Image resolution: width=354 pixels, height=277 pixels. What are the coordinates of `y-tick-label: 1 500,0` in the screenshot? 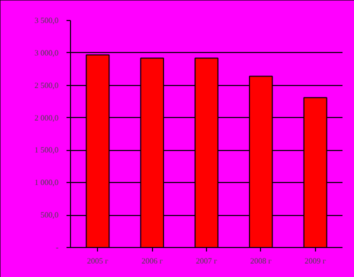 It's located at (46, 150).